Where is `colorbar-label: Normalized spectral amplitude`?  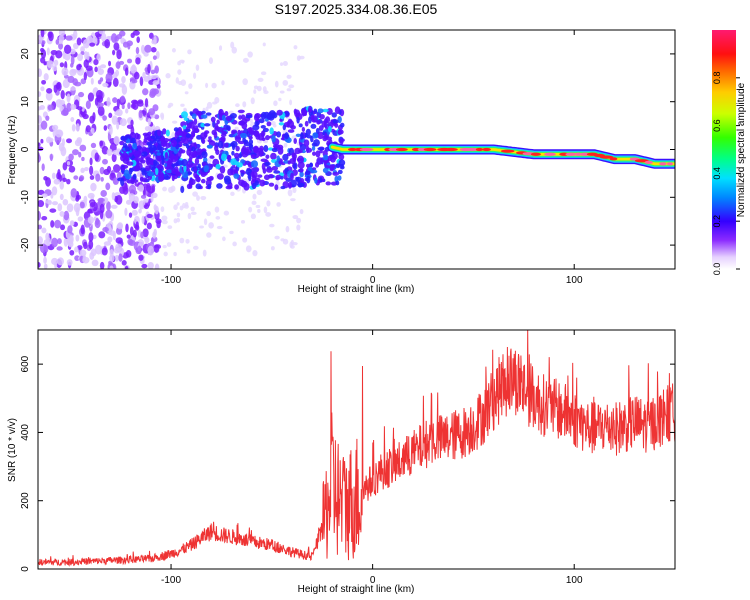 colorbar-label: Normalized spectral amplitude is located at coordinates (741, 149).